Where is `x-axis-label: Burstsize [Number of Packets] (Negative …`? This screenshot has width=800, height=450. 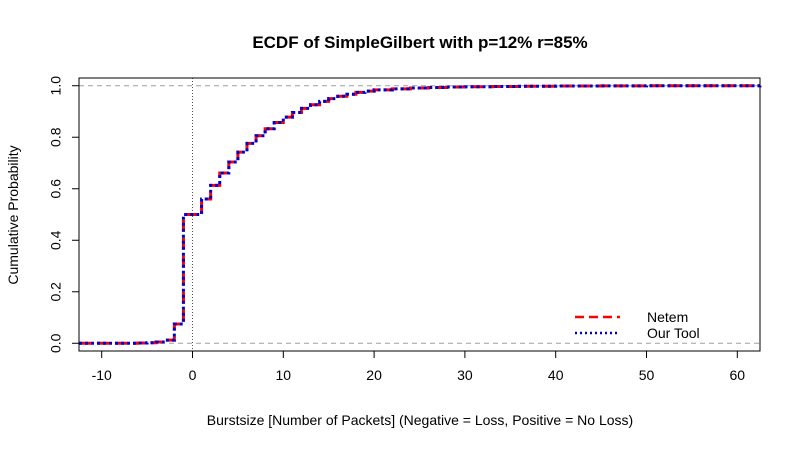
x-axis-label: Burstsize [Number of Packets] (Negative … is located at coordinates (420, 420).